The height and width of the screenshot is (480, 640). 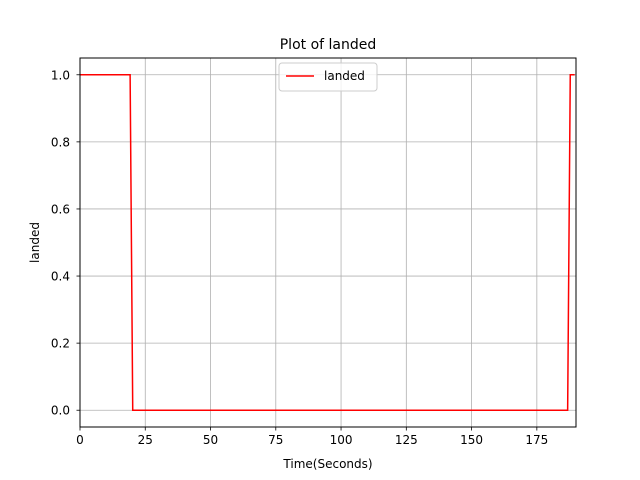 I want to click on y-axis-label: landed, so click(x=35, y=242).